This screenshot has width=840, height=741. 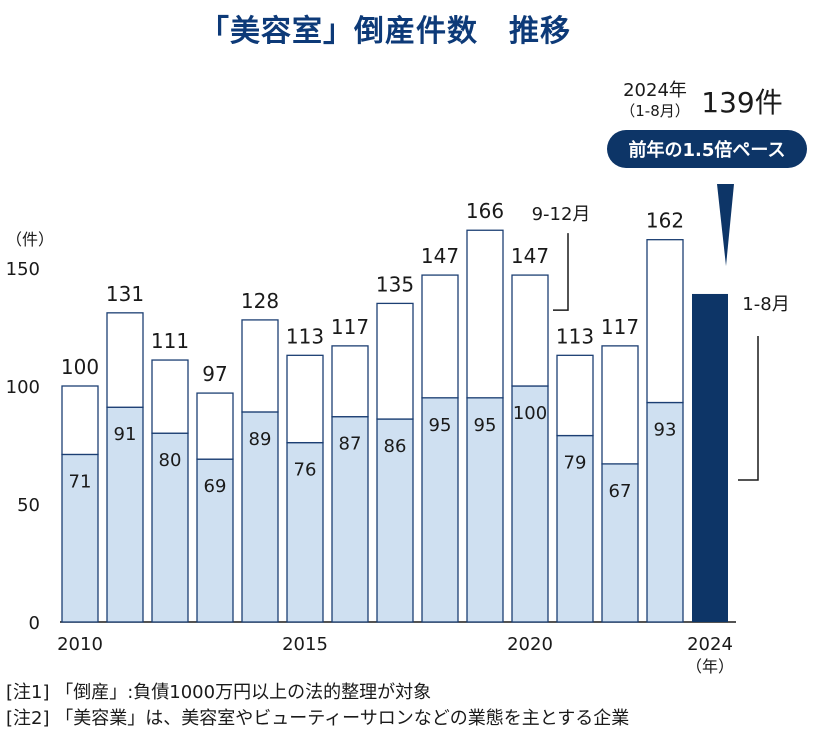 I want to click on bar-lower-value-label: 93, so click(x=665, y=430).